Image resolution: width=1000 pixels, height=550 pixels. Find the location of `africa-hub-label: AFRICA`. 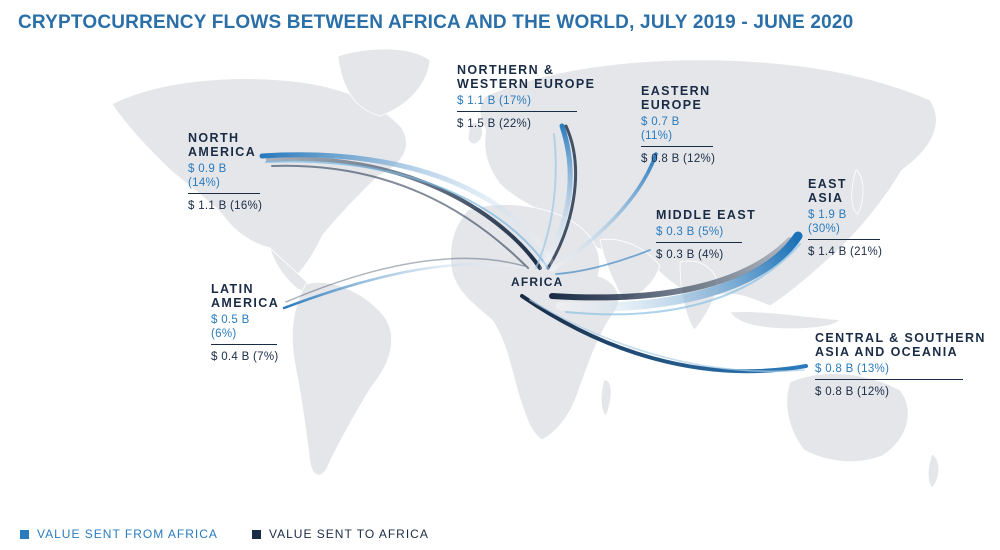

africa-hub-label: AFRICA is located at coordinates (537, 282).